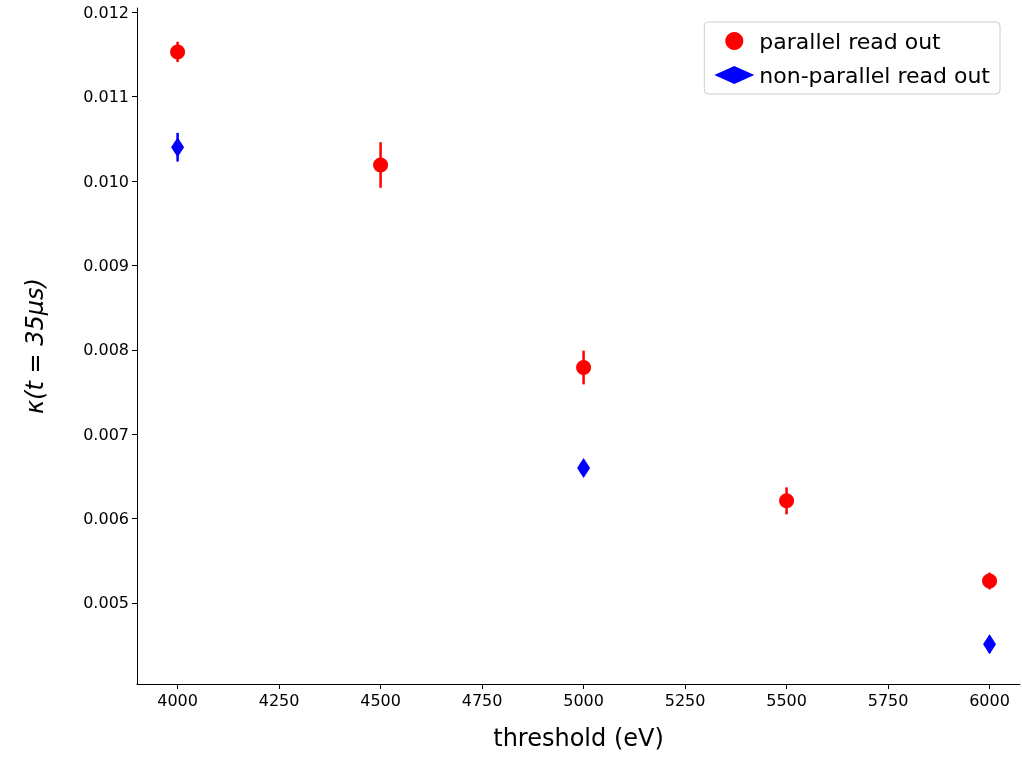 This screenshot has width=1022, height=765. I want to click on x-axis-title: threshold (eV), so click(578, 738).